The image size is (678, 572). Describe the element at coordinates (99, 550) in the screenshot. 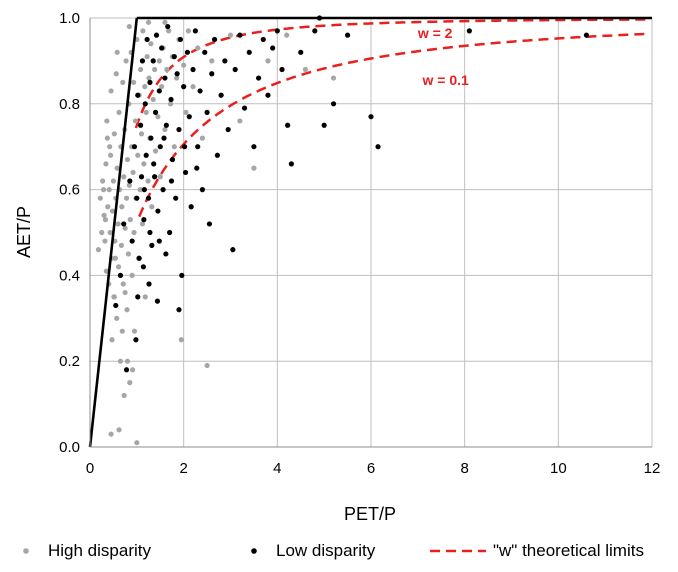

I see `legend-label: High disparity` at that location.